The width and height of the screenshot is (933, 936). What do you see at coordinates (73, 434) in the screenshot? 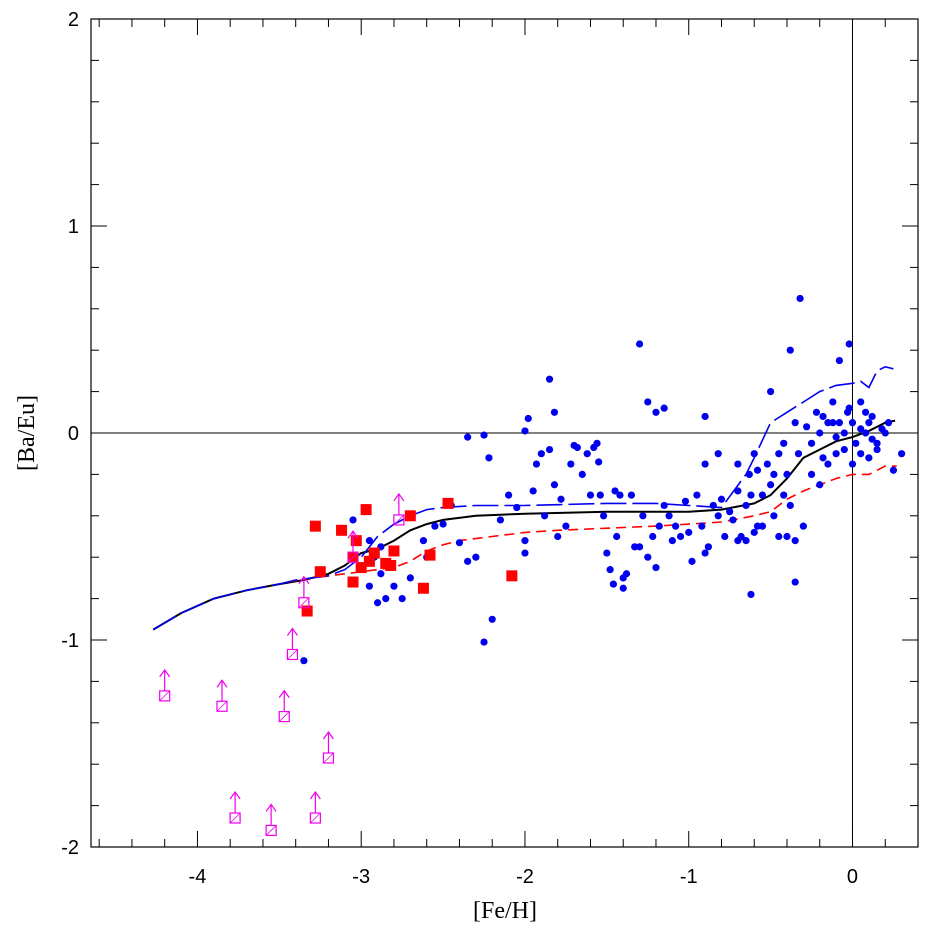
I see `y-tick-label: 0` at bounding box center [73, 434].